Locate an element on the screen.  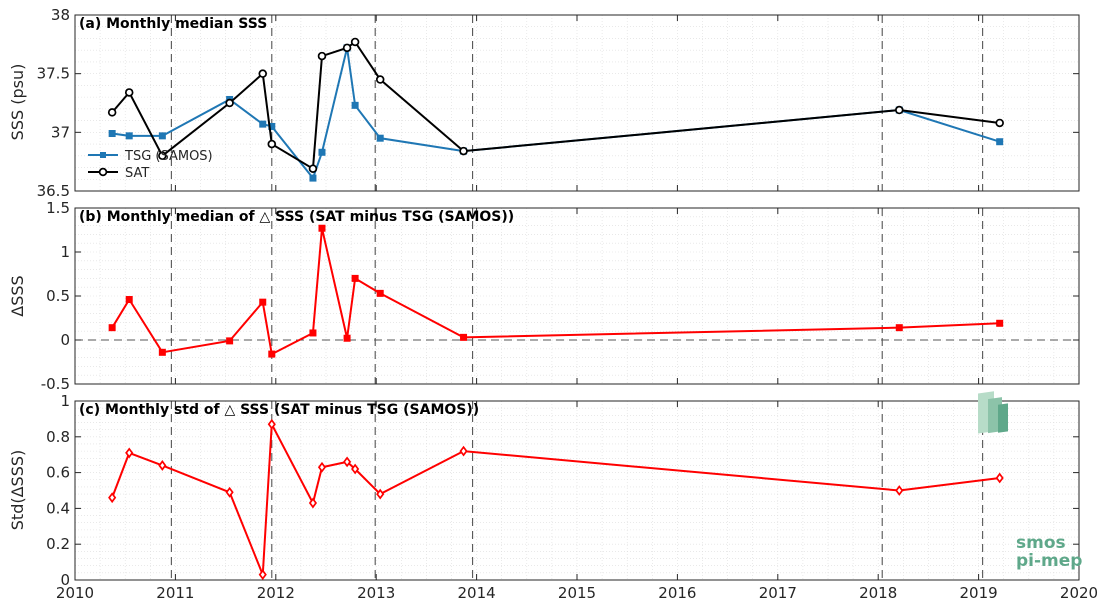
logo-text-smos: smos is located at coordinates (1041, 543).